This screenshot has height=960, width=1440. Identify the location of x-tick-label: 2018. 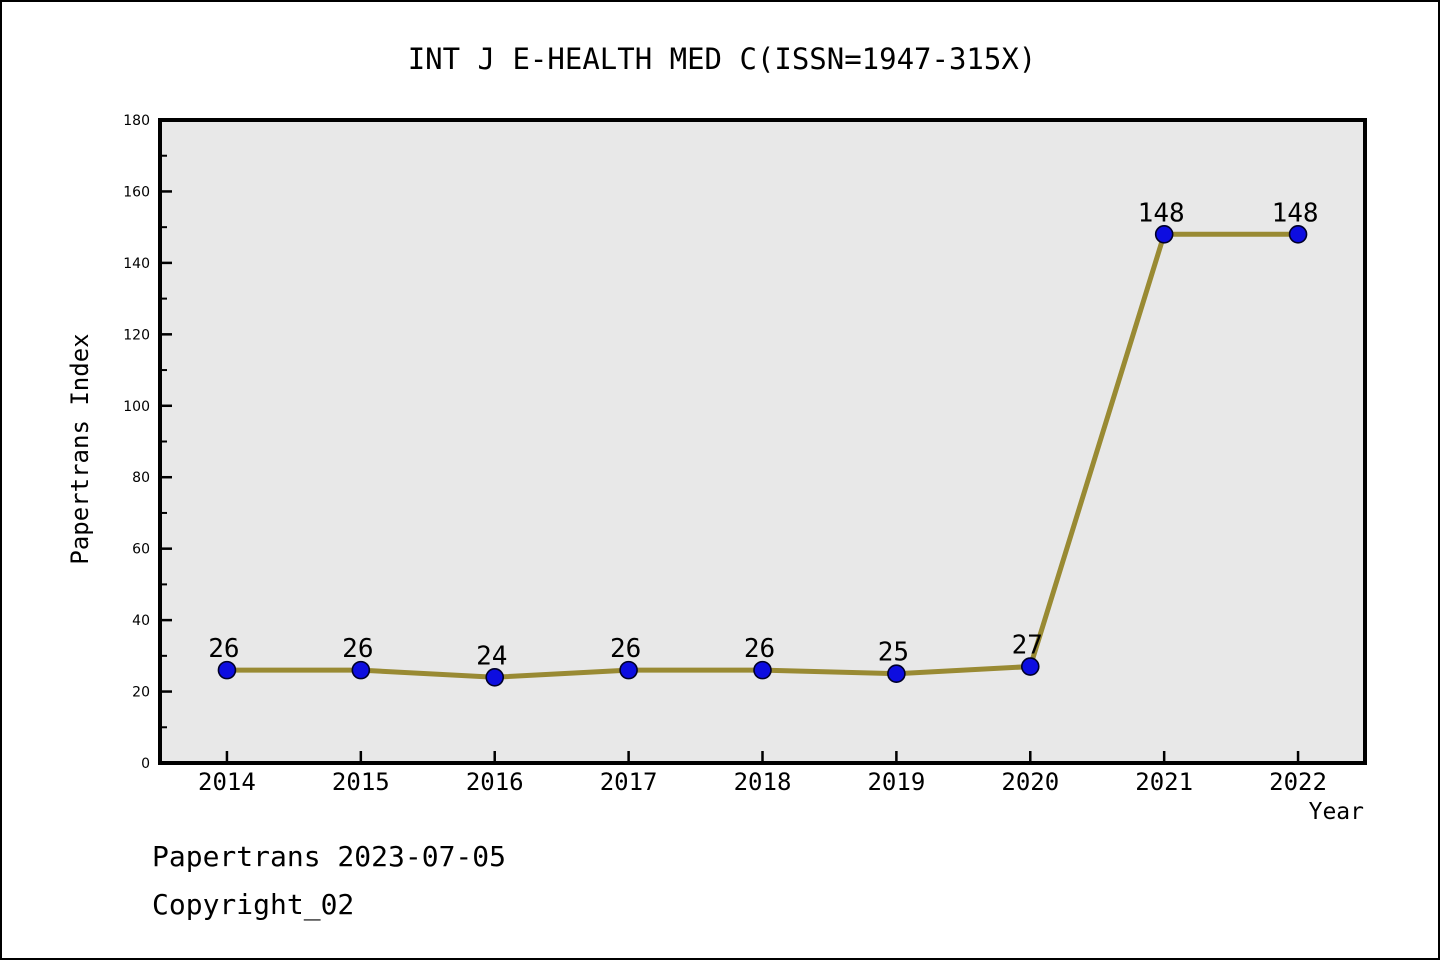
(763, 782).